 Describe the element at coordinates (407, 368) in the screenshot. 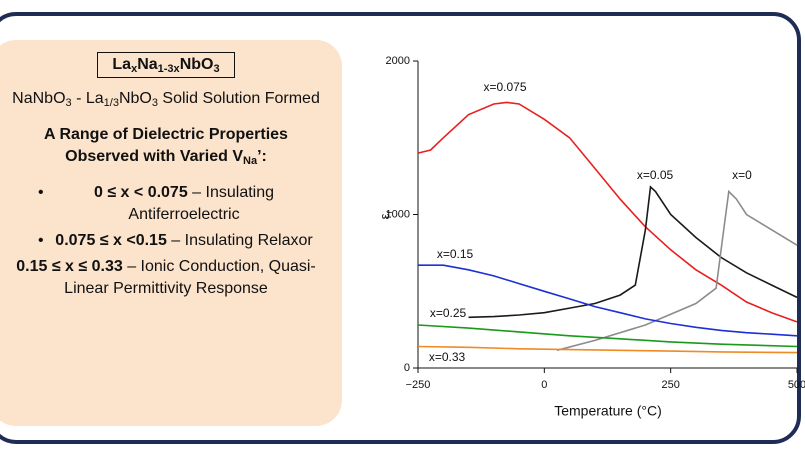

I see `y-tick-label: 0` at that location.